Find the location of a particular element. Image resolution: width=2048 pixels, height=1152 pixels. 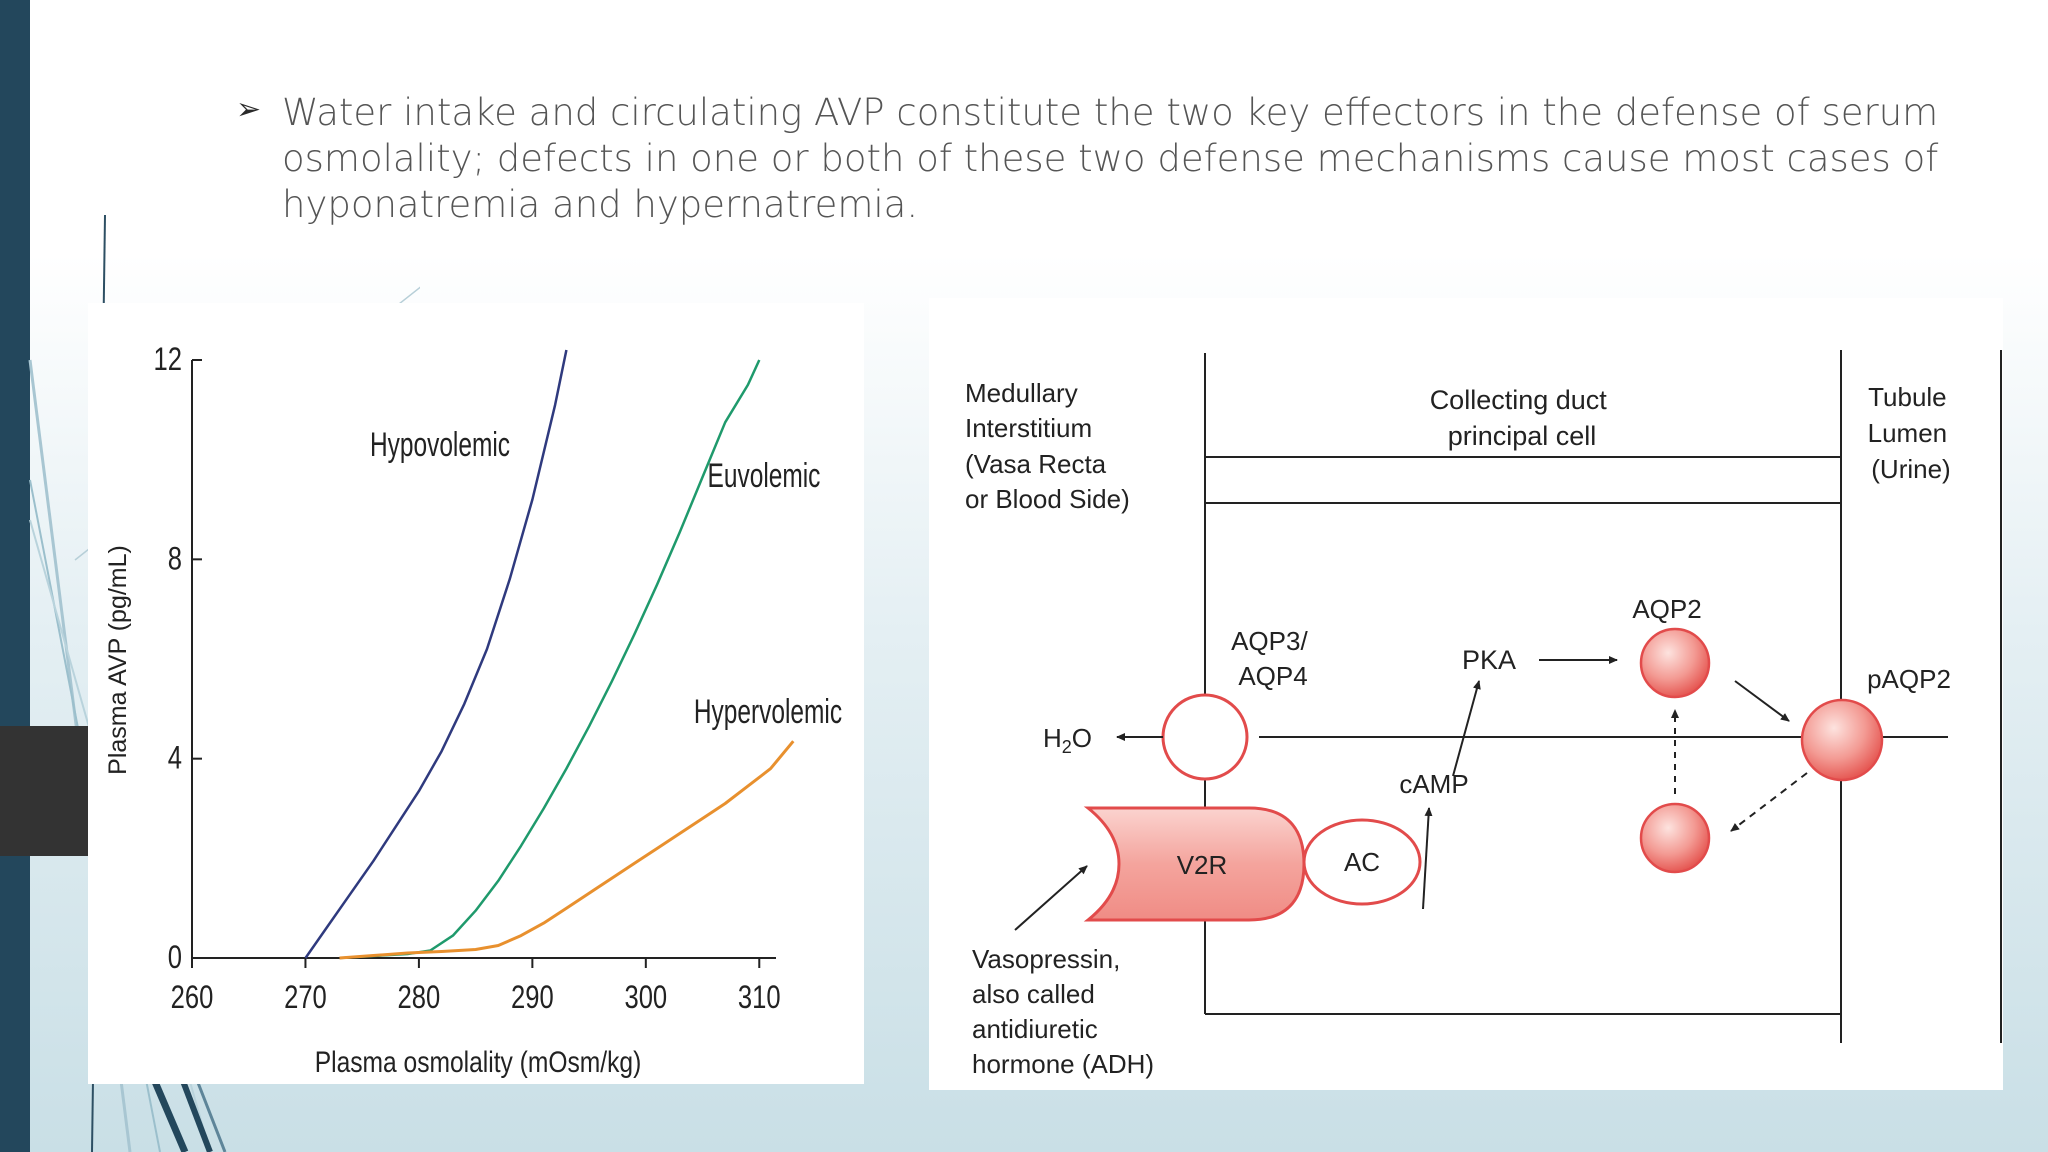

camp-label: cAMP is located at coordinates (1433, 784).